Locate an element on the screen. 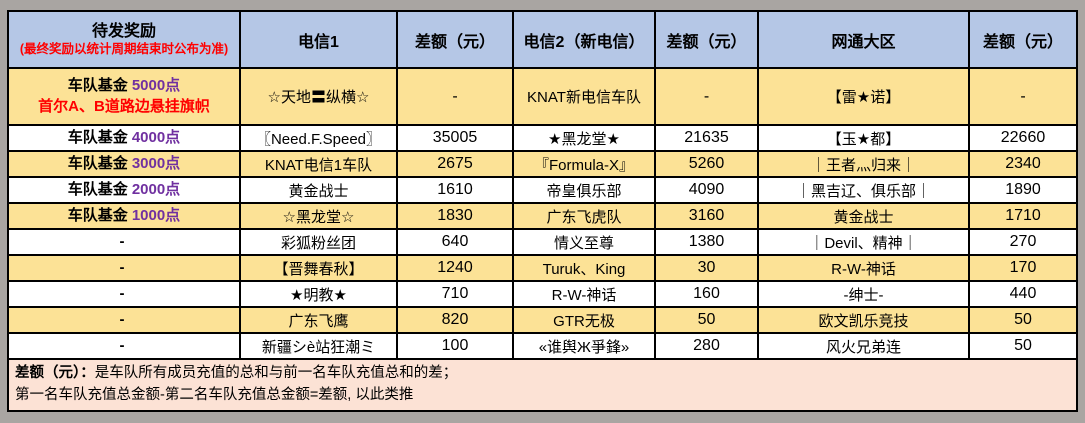  diff-cell: 4090 is located at coordinates (706, 190).